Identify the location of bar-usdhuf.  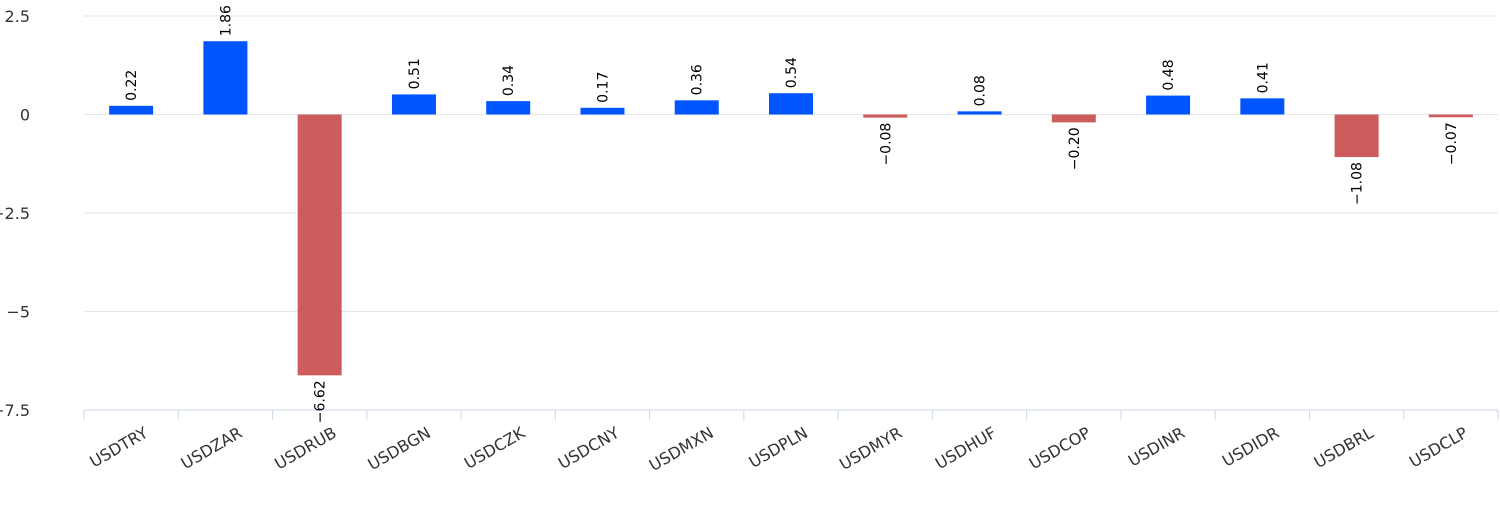
(979, 113).